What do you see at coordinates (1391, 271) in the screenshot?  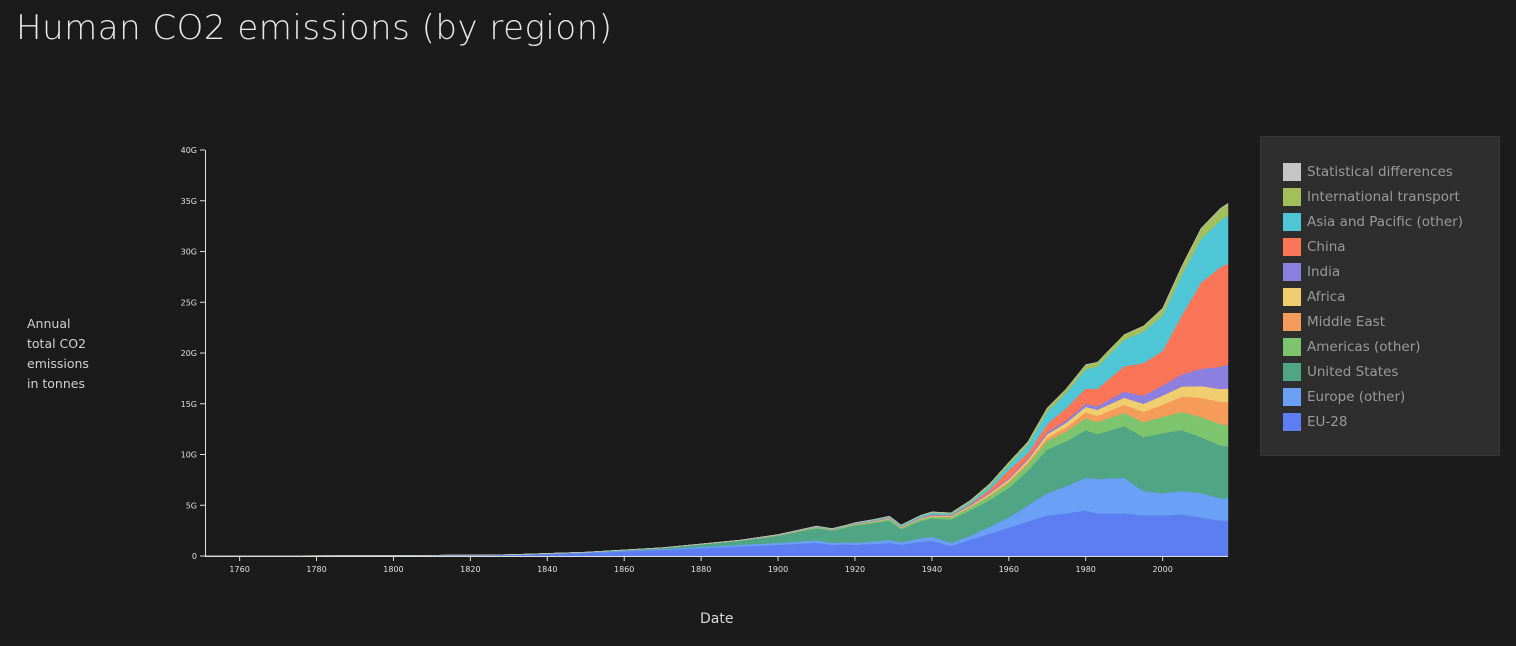 I see `legend-item: India` at bounding box center [1391, 271].